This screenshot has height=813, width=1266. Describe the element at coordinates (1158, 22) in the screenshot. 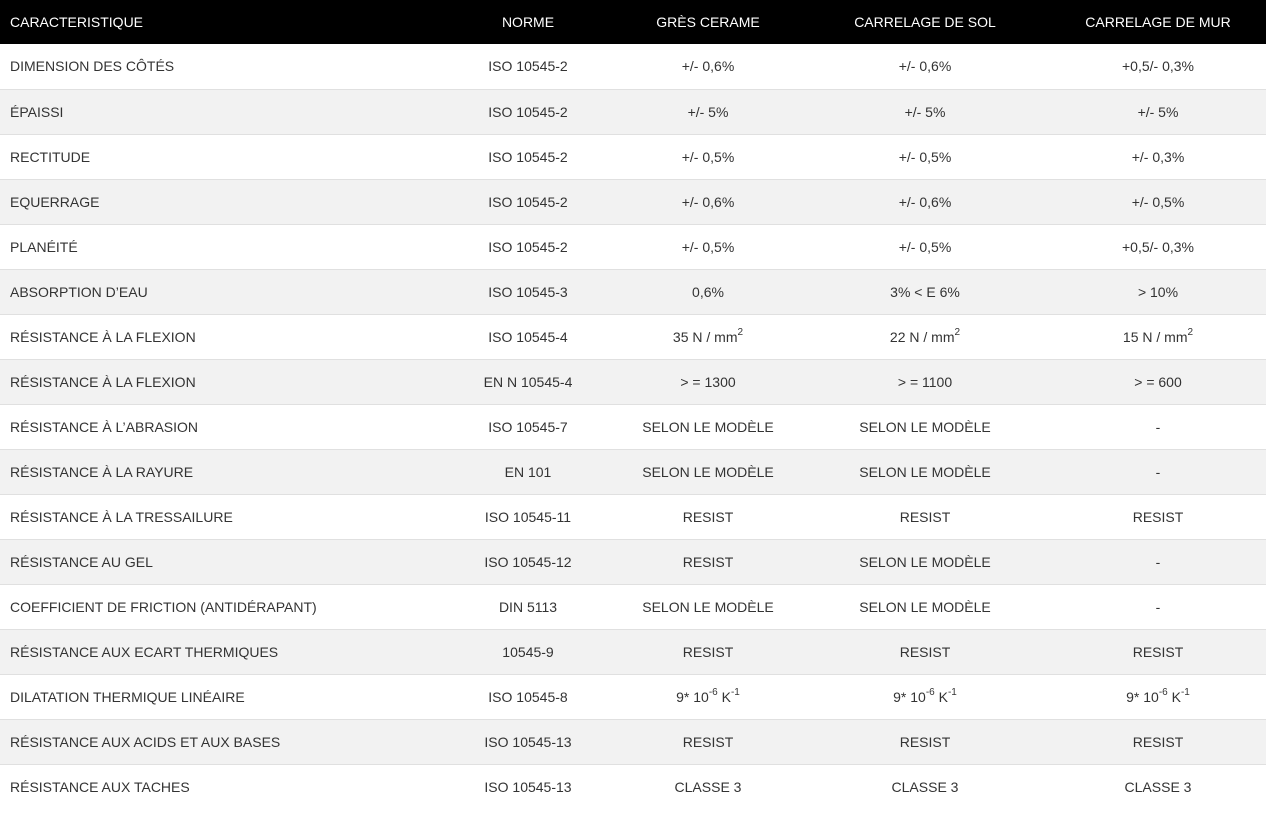

I see `column-header: CARRELAGE DE MUR` at that location.